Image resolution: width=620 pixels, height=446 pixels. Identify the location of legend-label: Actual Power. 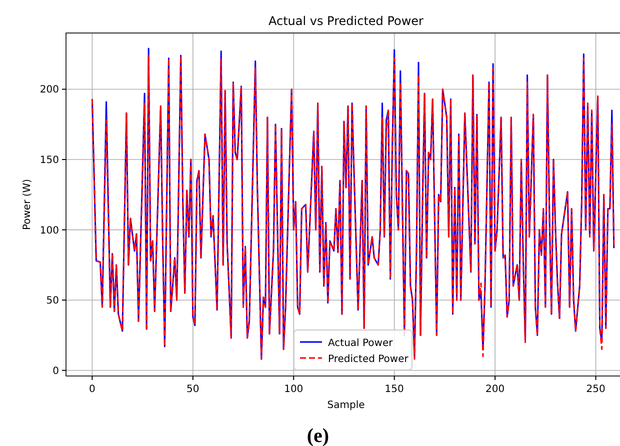
(361, 343).